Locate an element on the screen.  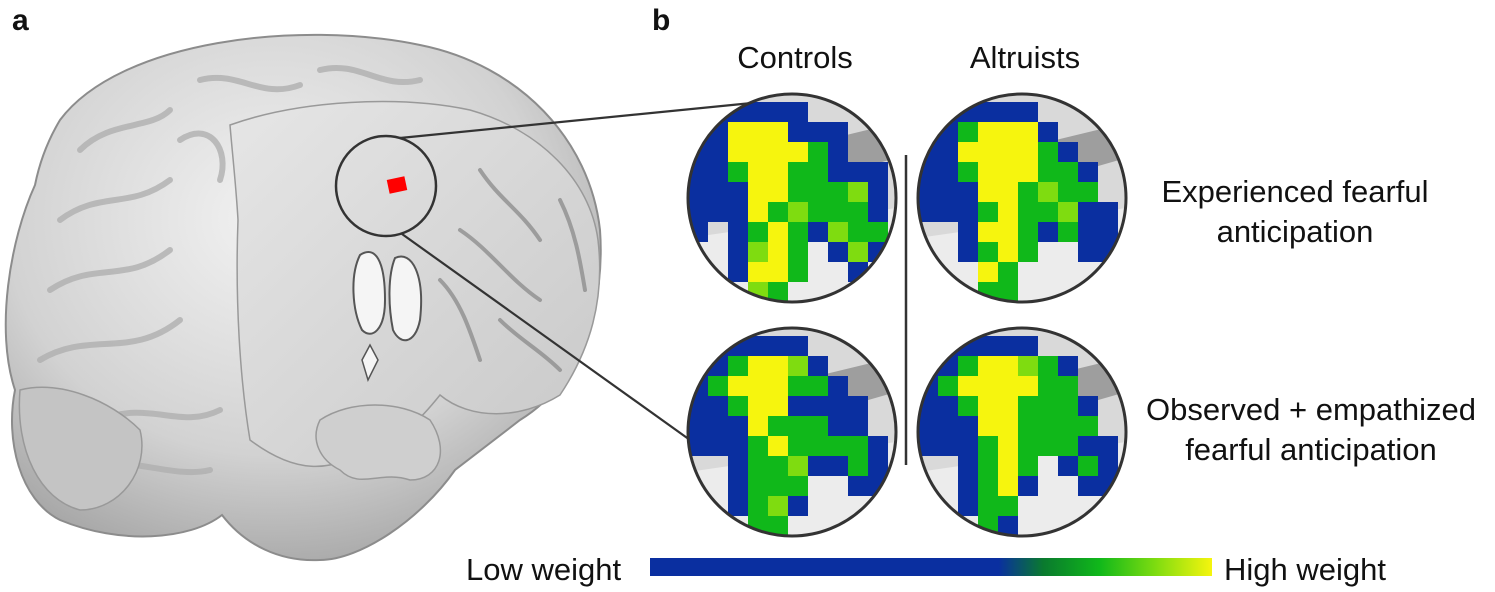
column-header-controls: Controls is located at coordinates (795, 57).